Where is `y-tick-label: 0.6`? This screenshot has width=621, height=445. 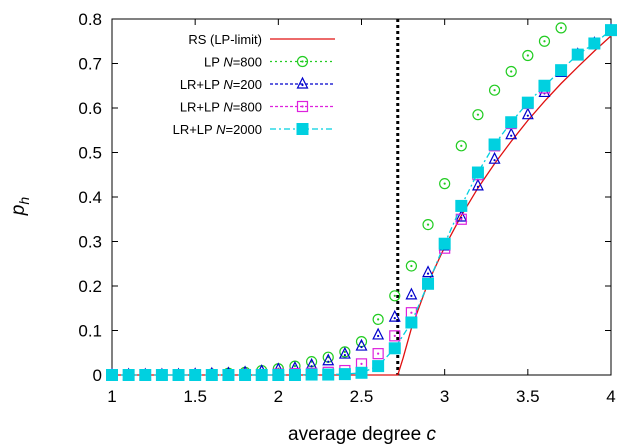
y-tick-label: 0.6 is located at coordinates (90, 108).